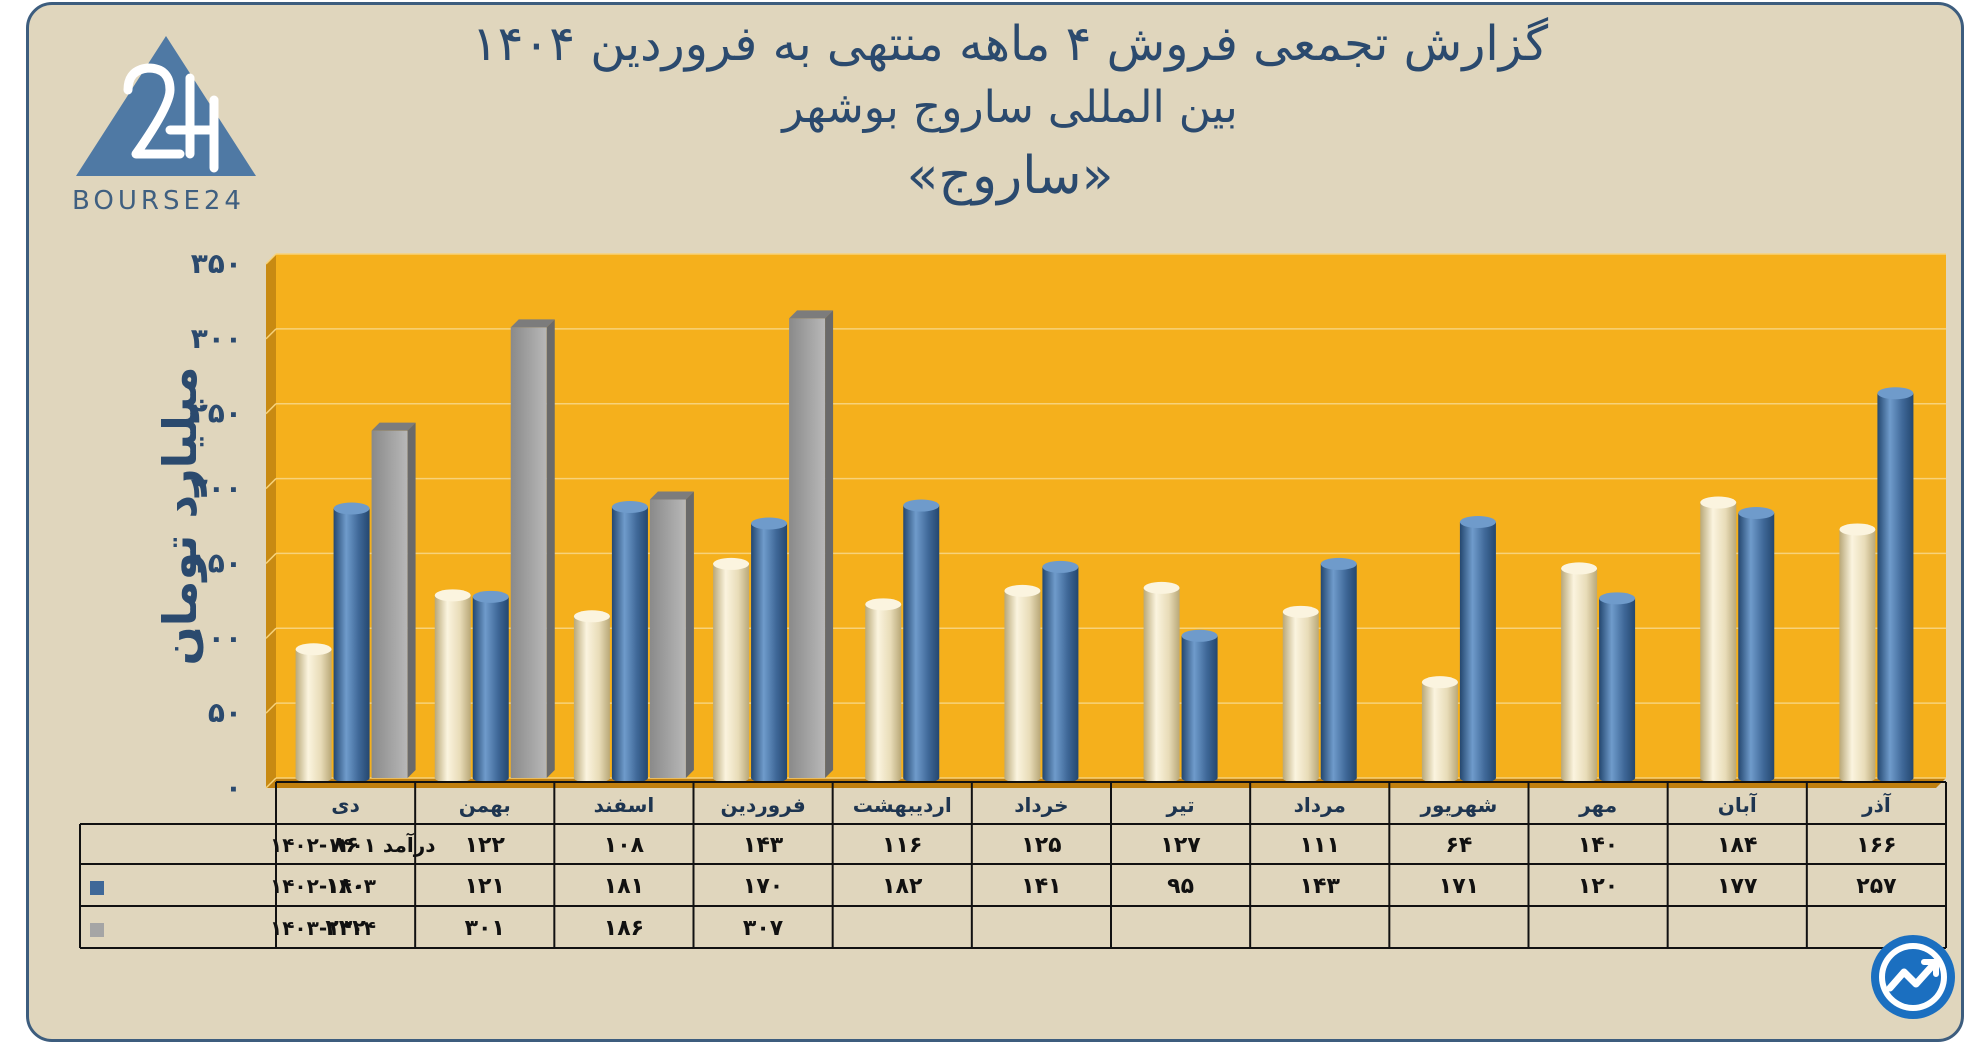  Describe the element at coordinates (1041, 886) in the screenshot. I see `data-label: ۱۴۱` at that location.